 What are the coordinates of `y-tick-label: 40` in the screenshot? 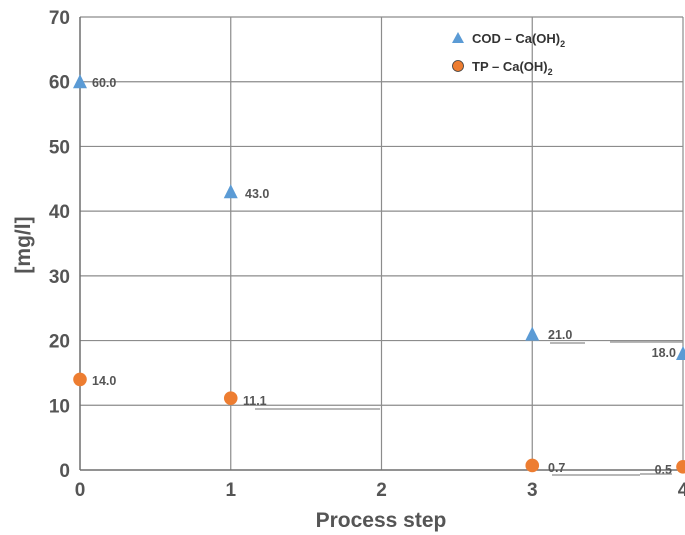 It's located at (59, 212).